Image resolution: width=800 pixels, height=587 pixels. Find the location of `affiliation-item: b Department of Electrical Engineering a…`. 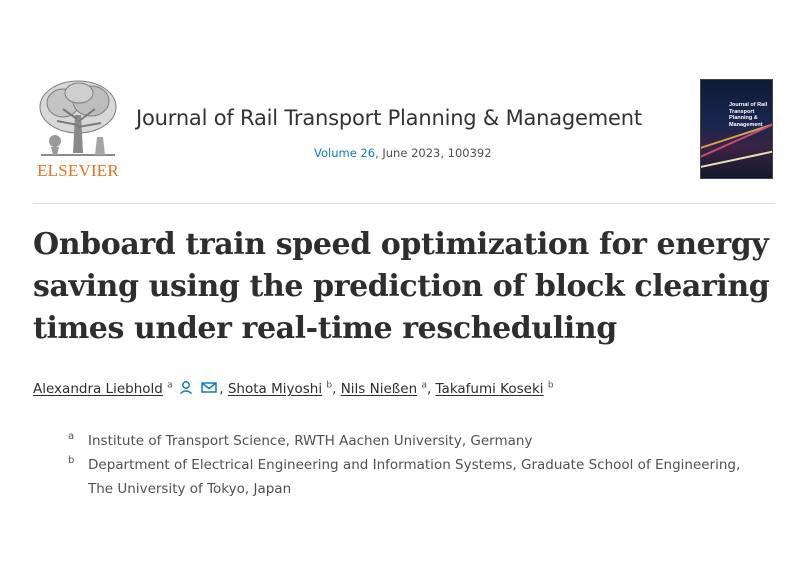

affiliation-item: b Department of Electrical Engineering a… is located at coordinates (408, 477).